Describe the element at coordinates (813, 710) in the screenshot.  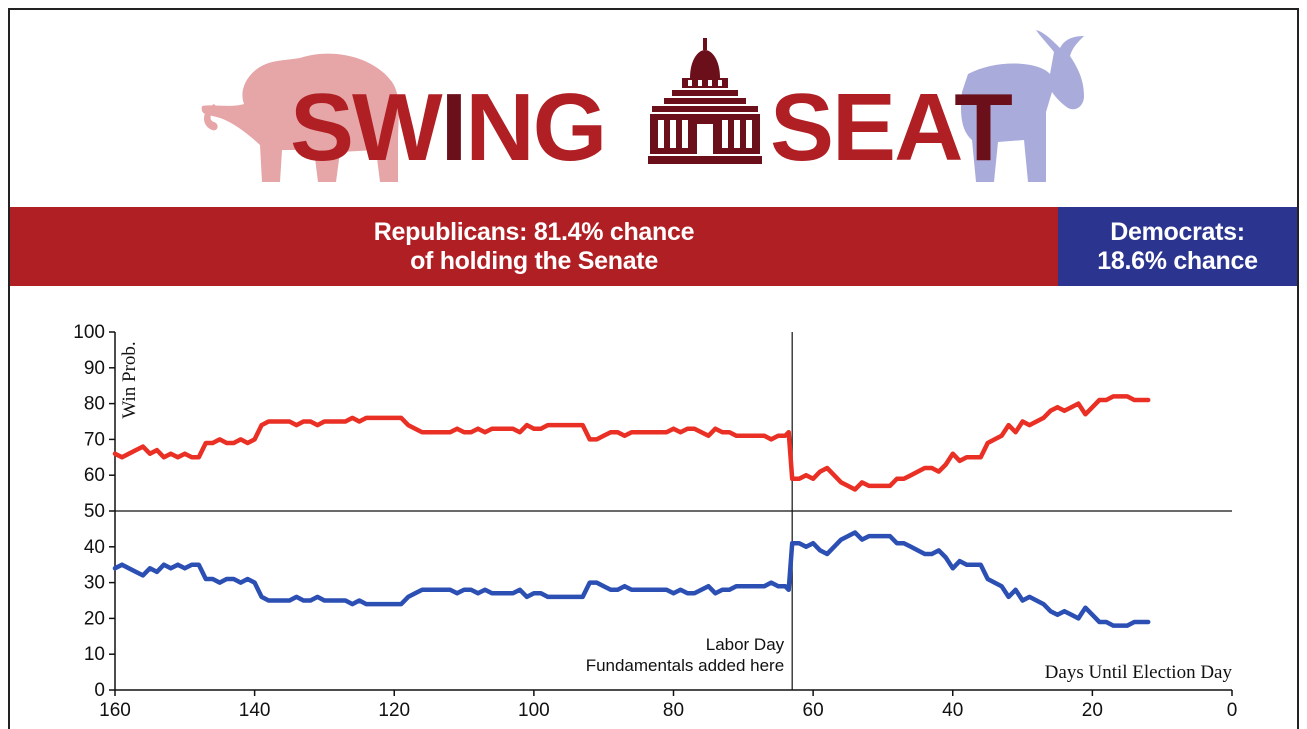
I see `x-tick-label: 60` at that location.